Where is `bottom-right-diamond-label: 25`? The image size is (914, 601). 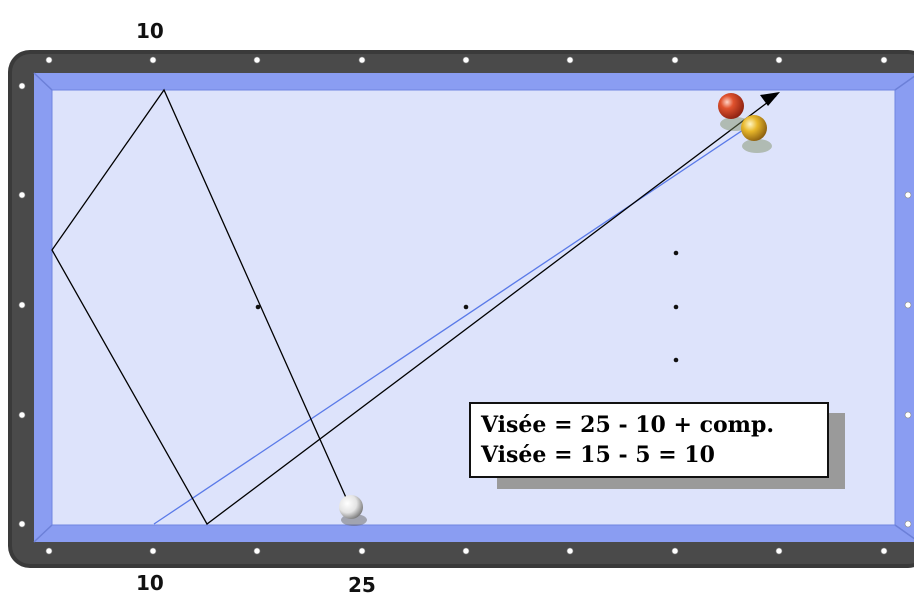
bottom-right-diamond-label: 25 is located at coordinates (362, 585).